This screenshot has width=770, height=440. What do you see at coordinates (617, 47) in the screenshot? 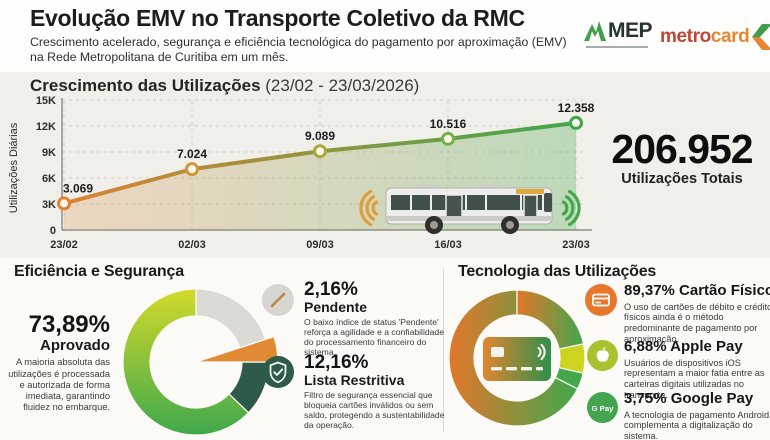
I see `amep-tagline-bar` at bounding box center [617, 47].